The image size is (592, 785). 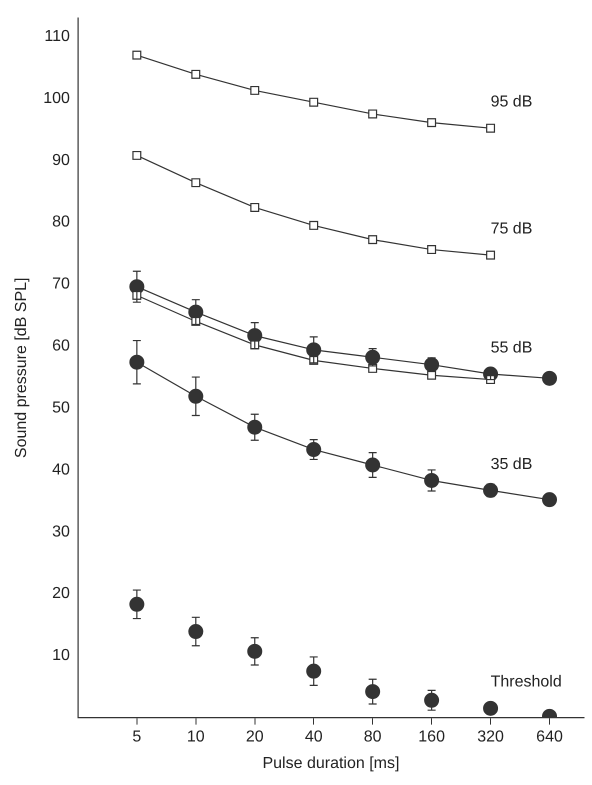 I want to click on x-tick-label: 10, so click(x=195, y=737).